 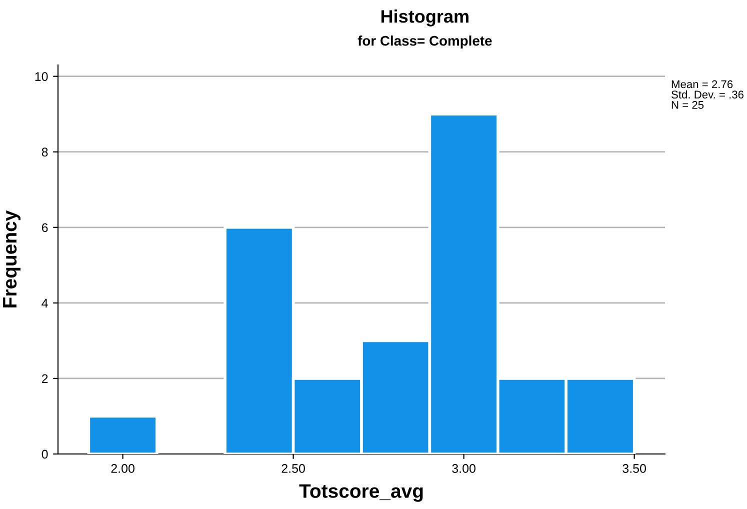 I want to click on text: Mean = 2.76 Std. Dev. = .36 N = 25, so click(x=708, y=94).